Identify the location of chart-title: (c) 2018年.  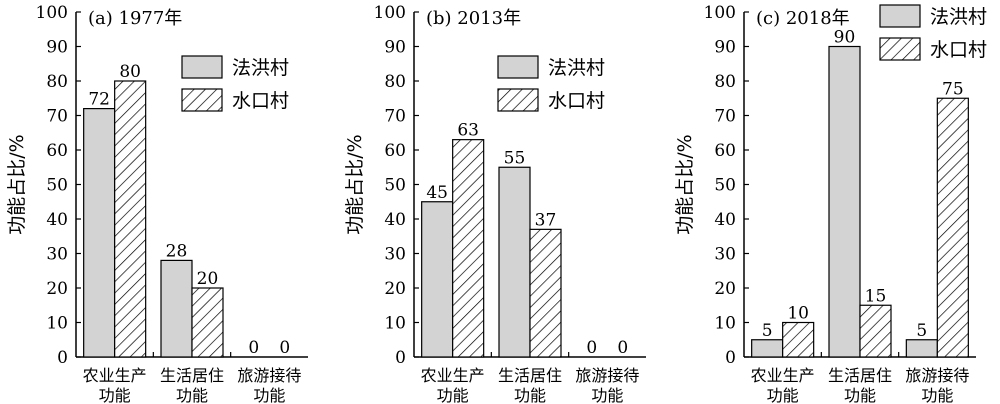
(803, 18).